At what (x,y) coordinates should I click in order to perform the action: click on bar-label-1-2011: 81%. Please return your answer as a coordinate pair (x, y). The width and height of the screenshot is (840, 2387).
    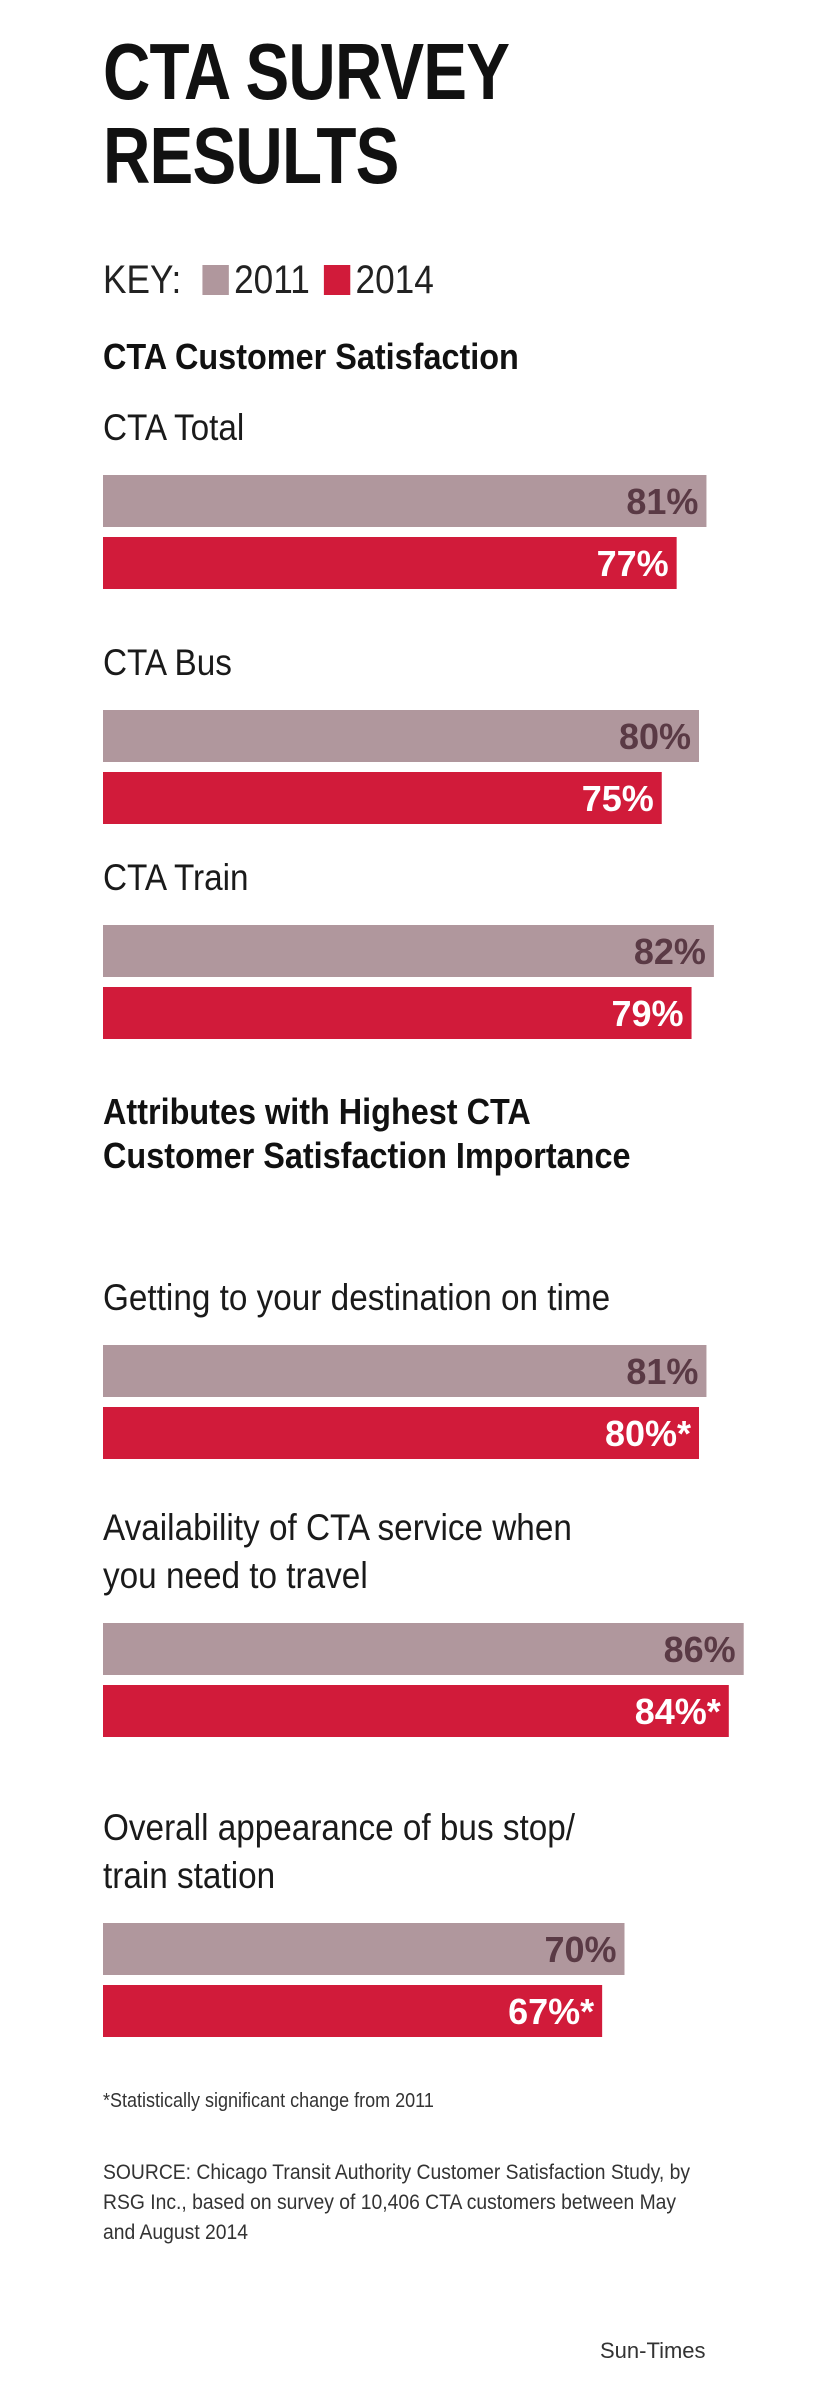
    Looking at the image, I should click on (662, 501).